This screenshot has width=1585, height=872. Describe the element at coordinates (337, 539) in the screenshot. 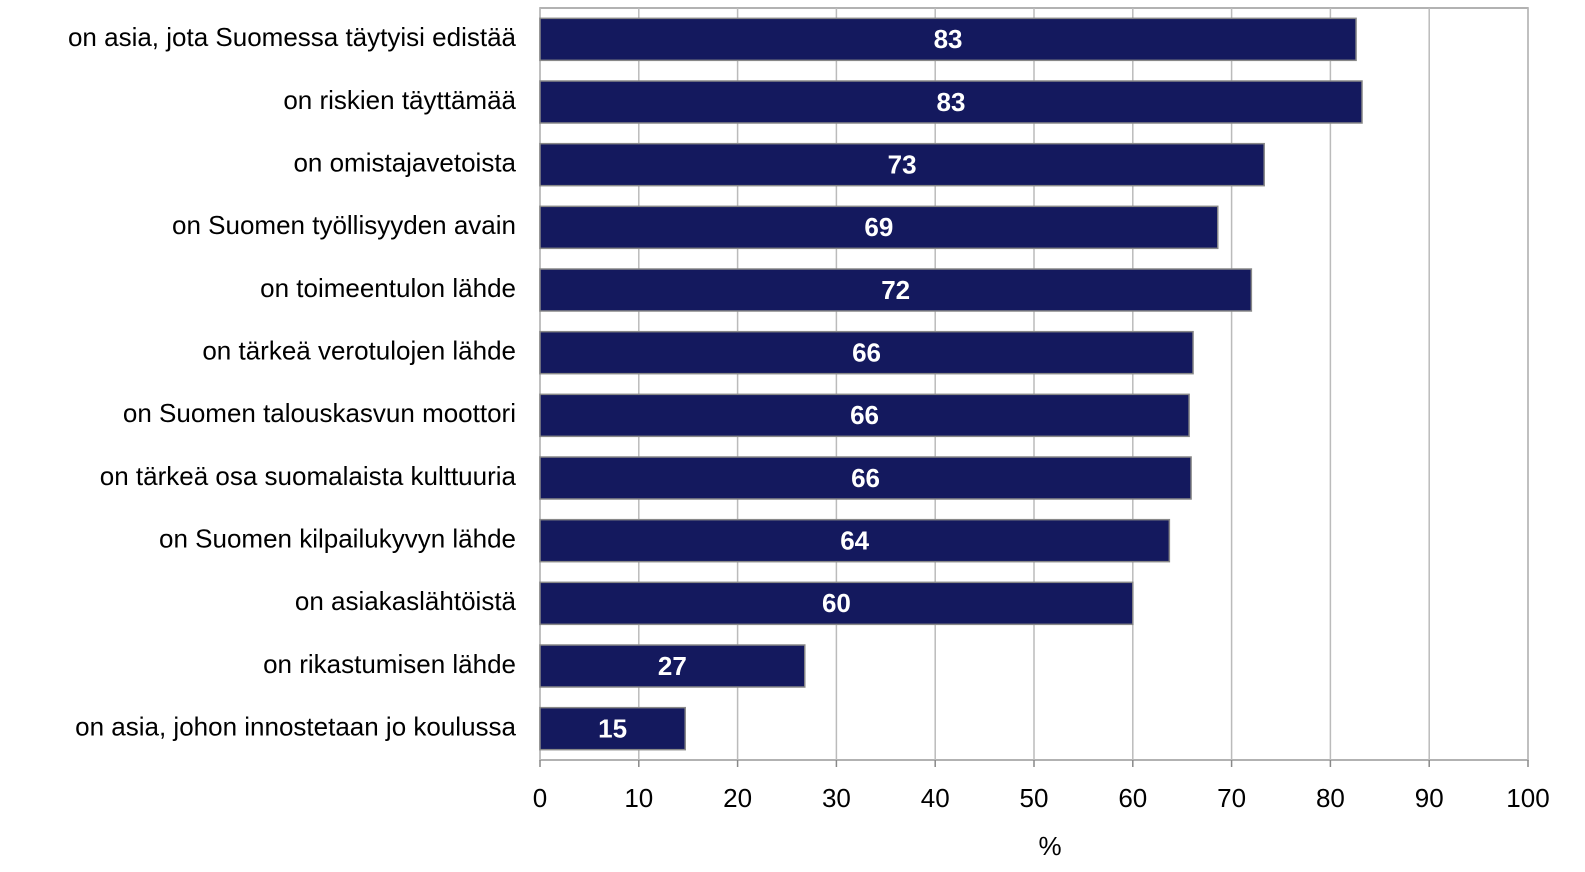

I see `y-tick-label: on Suomen kilpailukyvyn lähde` at that location.